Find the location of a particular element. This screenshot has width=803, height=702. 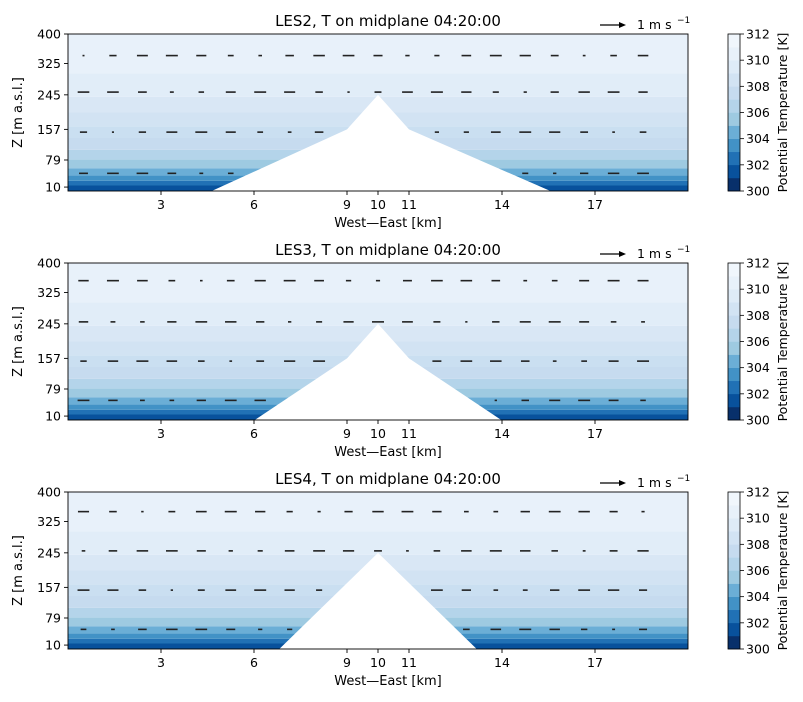

colorbar-tick-label: 302 is located at coordinates (758, 622).